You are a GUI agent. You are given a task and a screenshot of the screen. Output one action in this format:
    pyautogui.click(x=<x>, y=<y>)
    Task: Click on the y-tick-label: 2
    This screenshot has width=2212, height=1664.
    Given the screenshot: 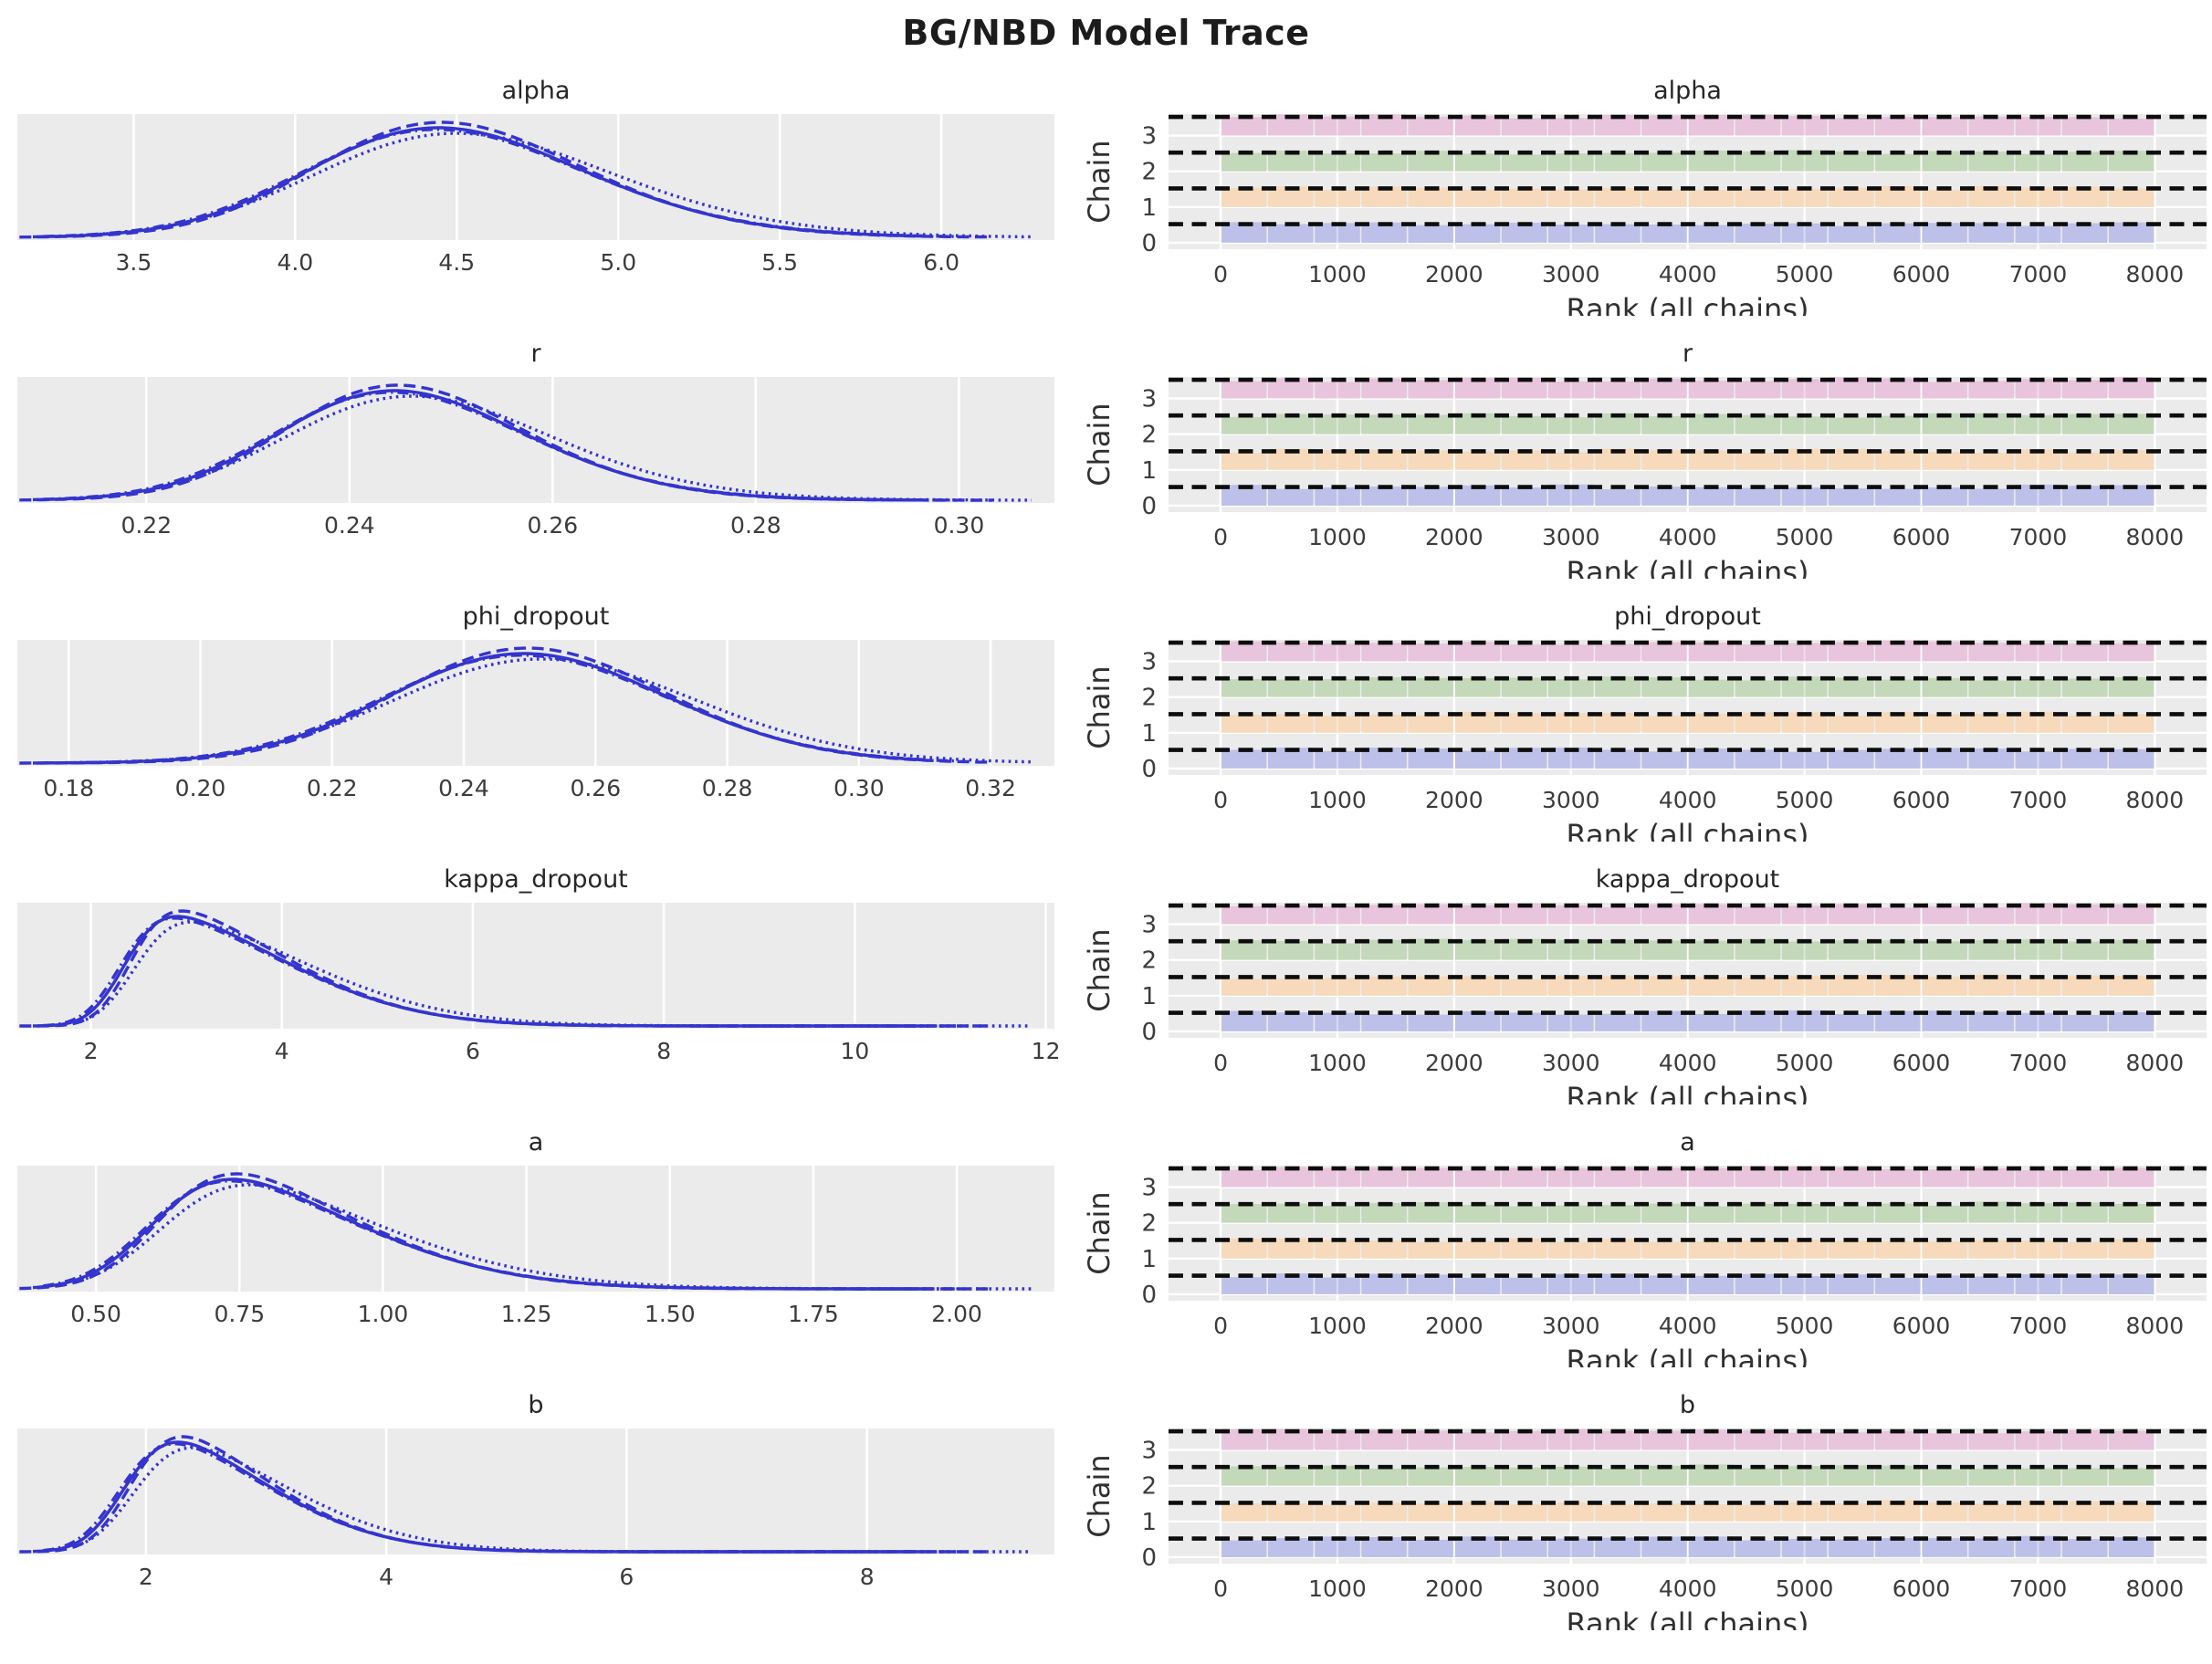 What is the action you would take?
    pyautogui.click(x=1149, y=1224)
    